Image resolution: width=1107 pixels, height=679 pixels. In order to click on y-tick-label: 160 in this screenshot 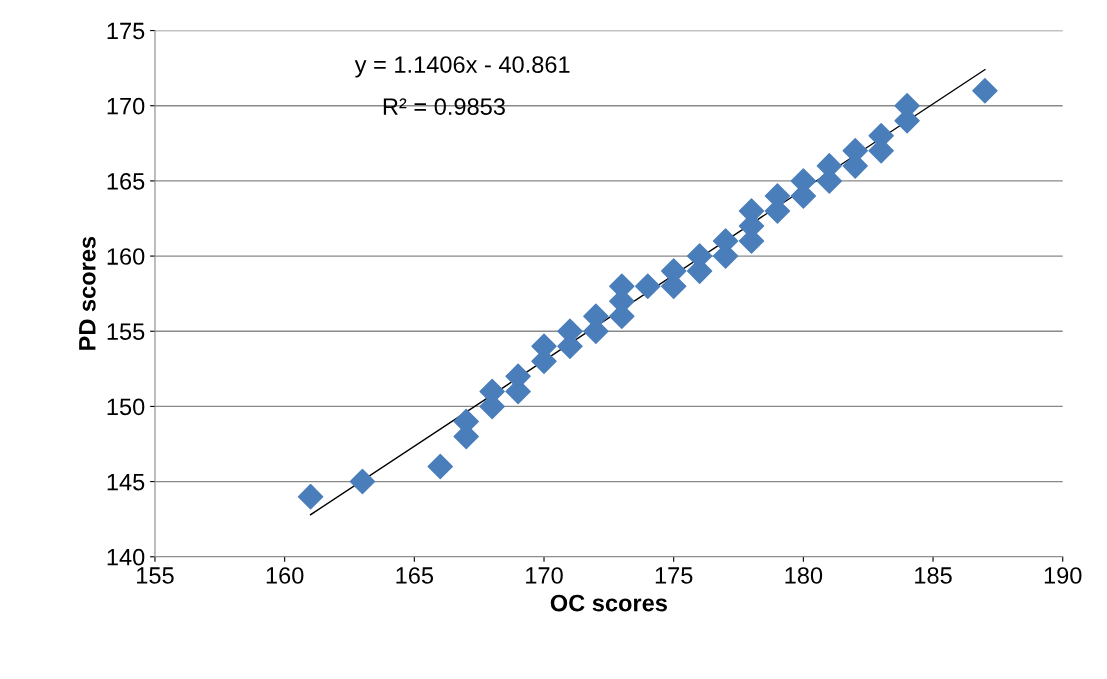, I will do `click(126, 256)`.